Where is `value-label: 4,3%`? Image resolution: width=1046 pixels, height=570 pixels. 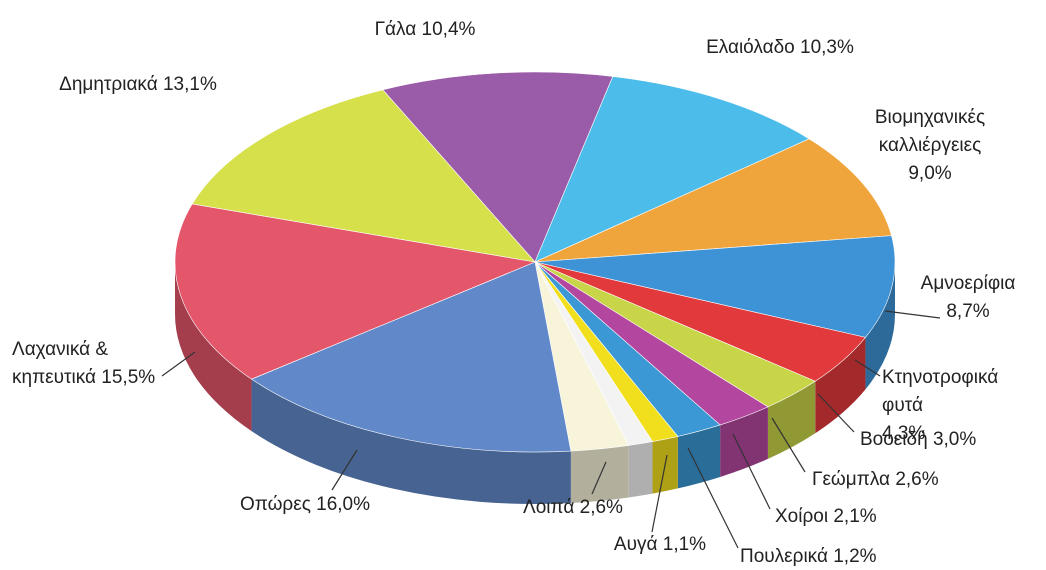
value-label: 4,3% is located at coordinates (903, 433).